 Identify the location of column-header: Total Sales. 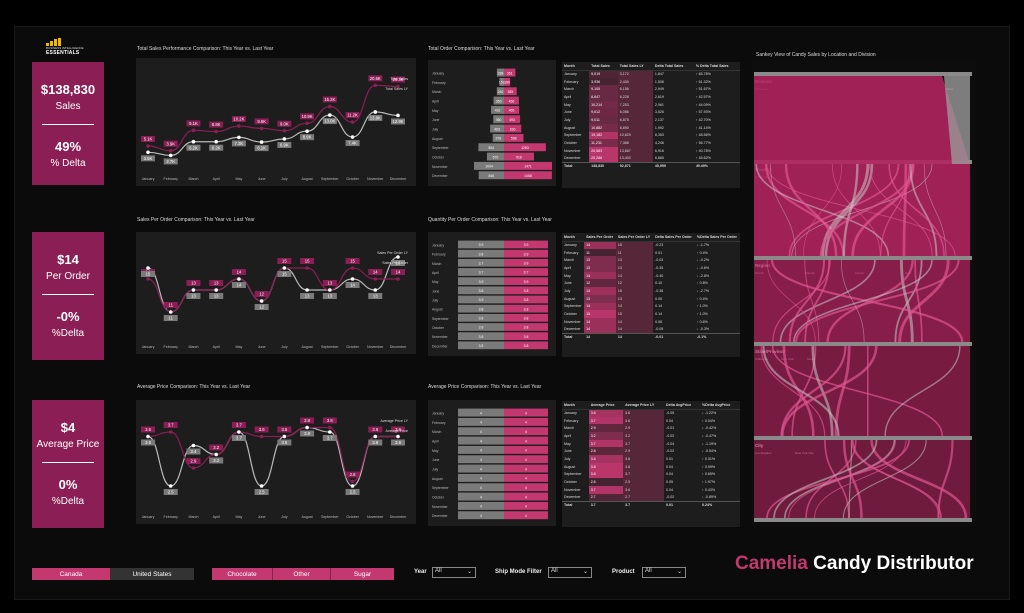
(603, 66).